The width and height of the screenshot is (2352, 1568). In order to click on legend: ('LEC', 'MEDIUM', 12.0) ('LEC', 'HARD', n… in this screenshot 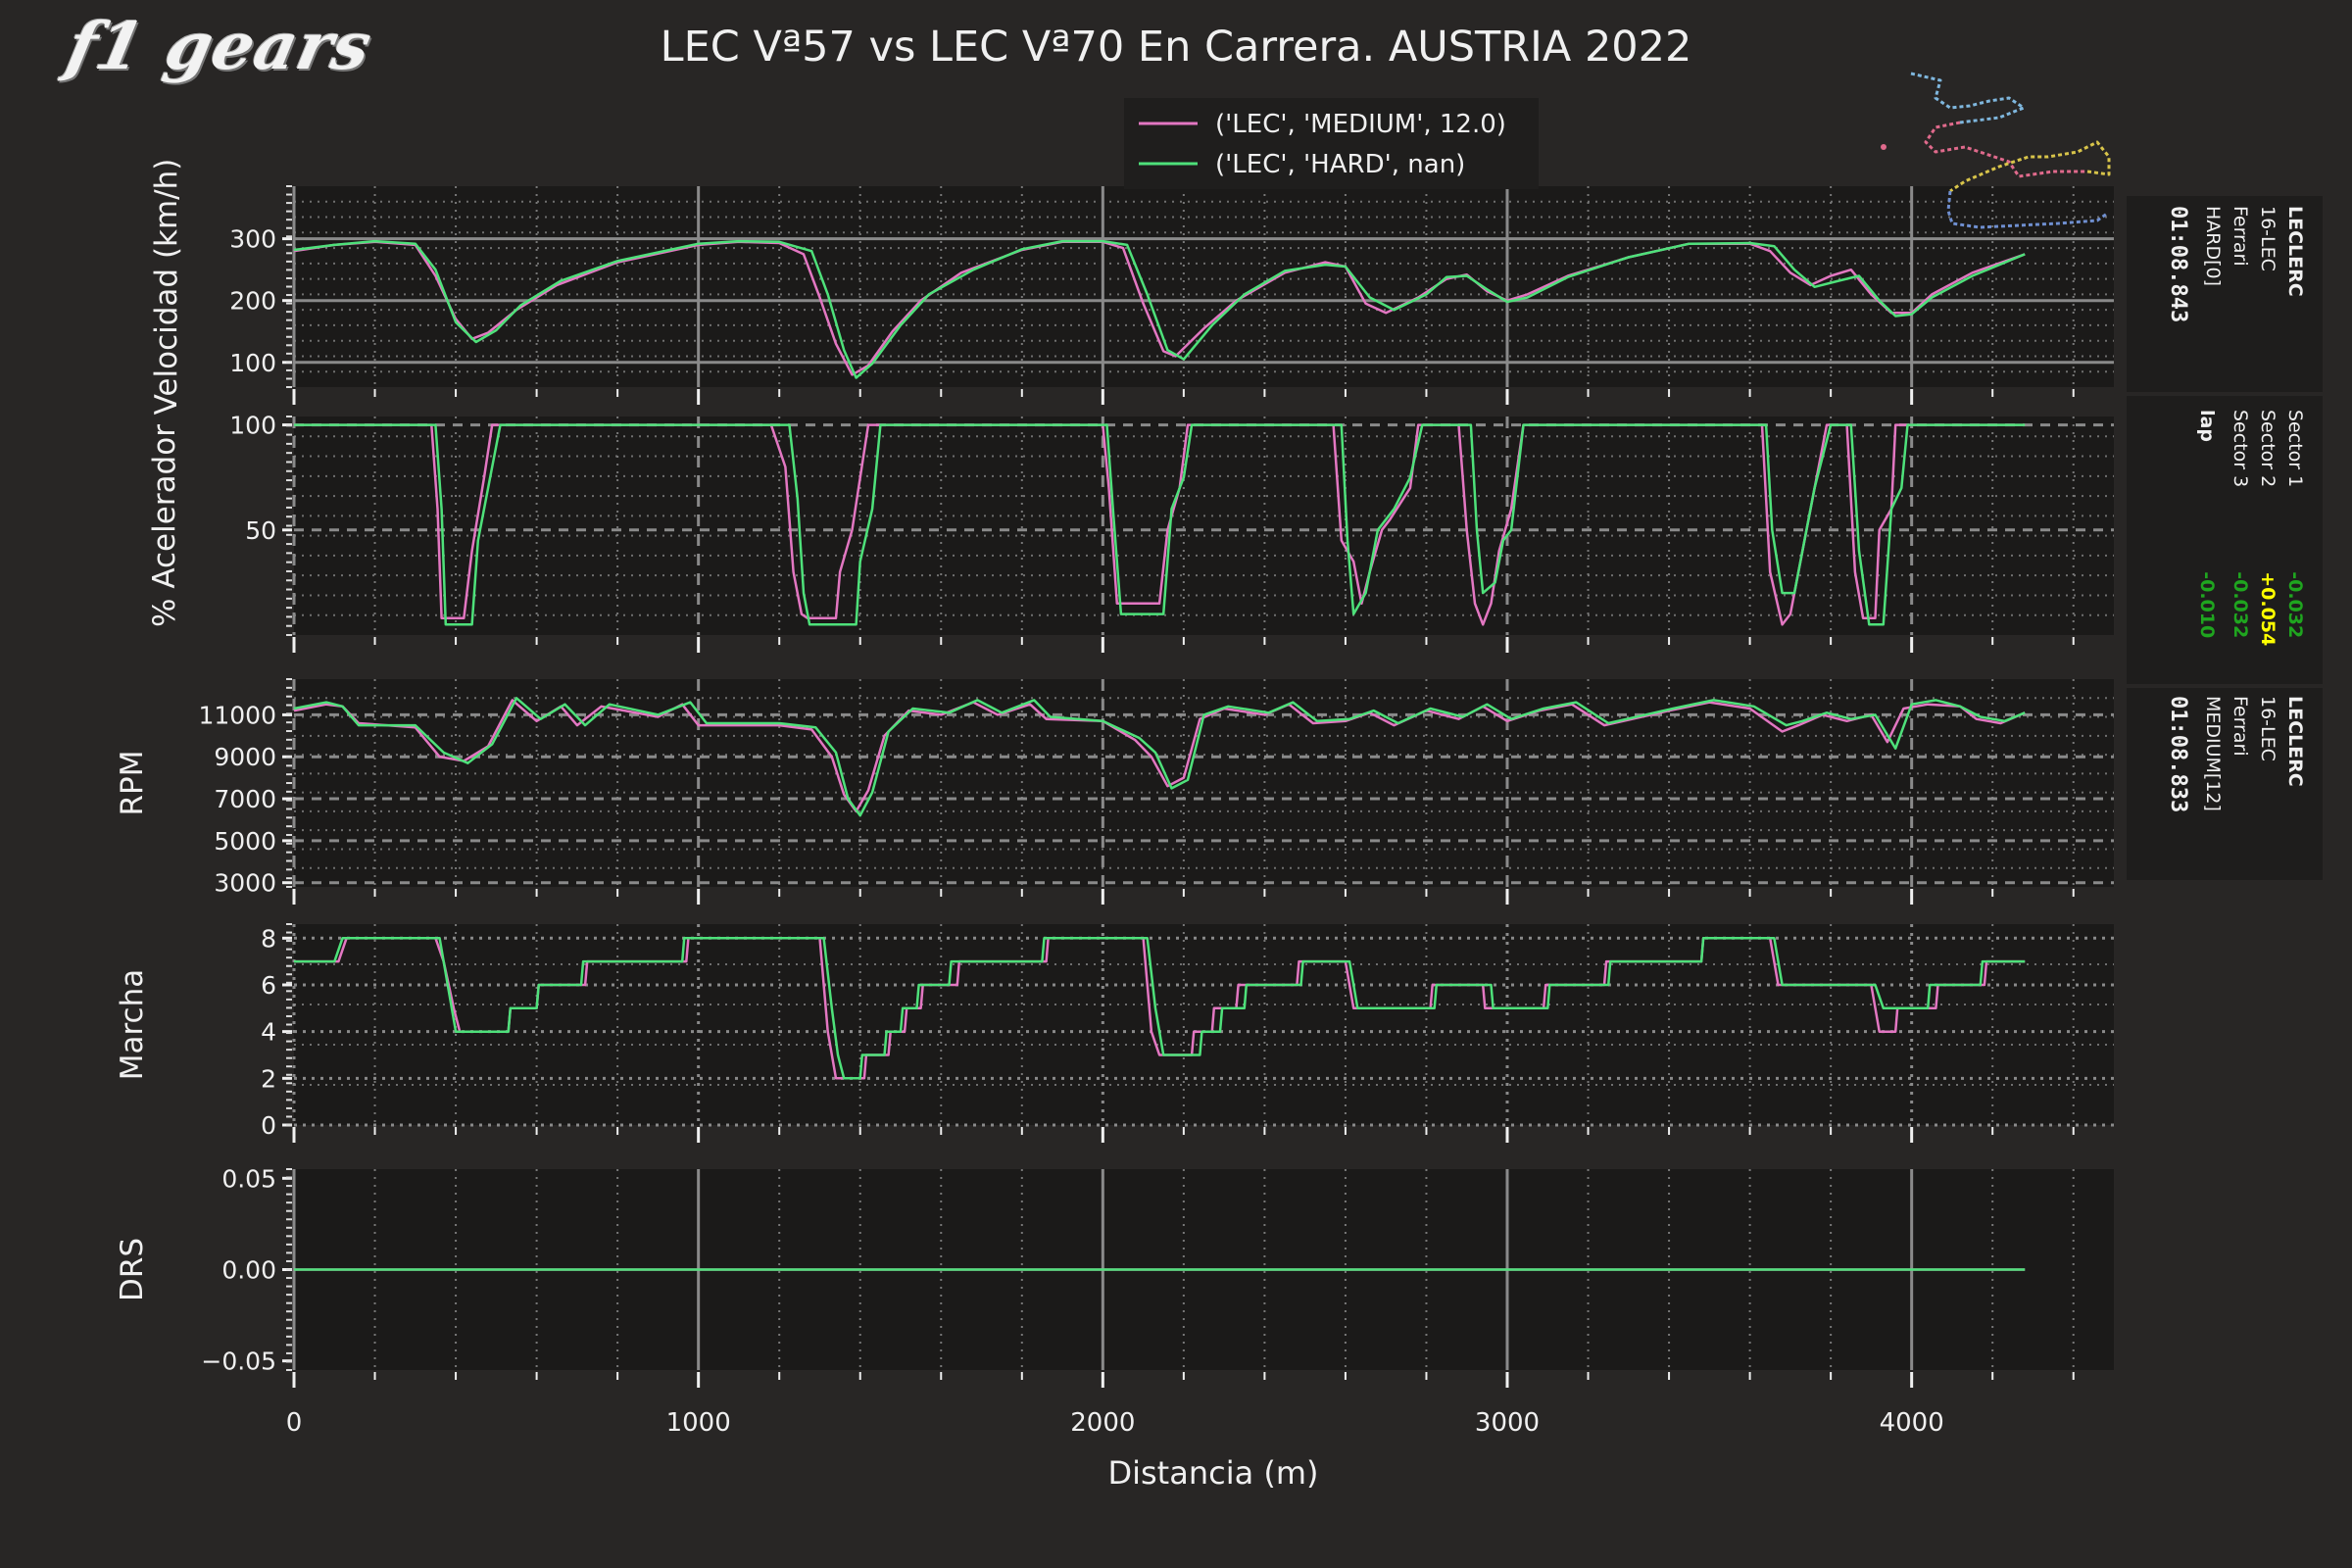, I will do `click(1331, 143)`.